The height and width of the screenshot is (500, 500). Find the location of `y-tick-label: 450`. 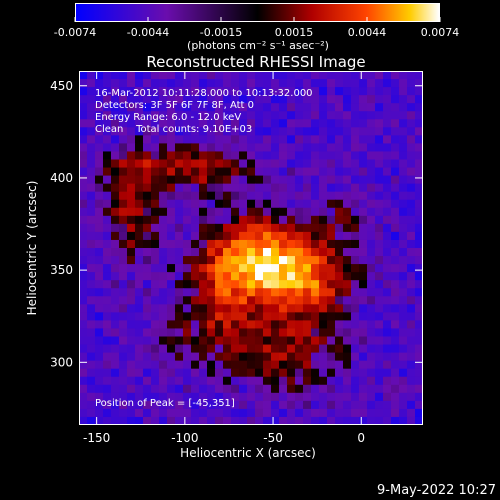

y-tick-label: 450 is located at coordinates (61, 86).